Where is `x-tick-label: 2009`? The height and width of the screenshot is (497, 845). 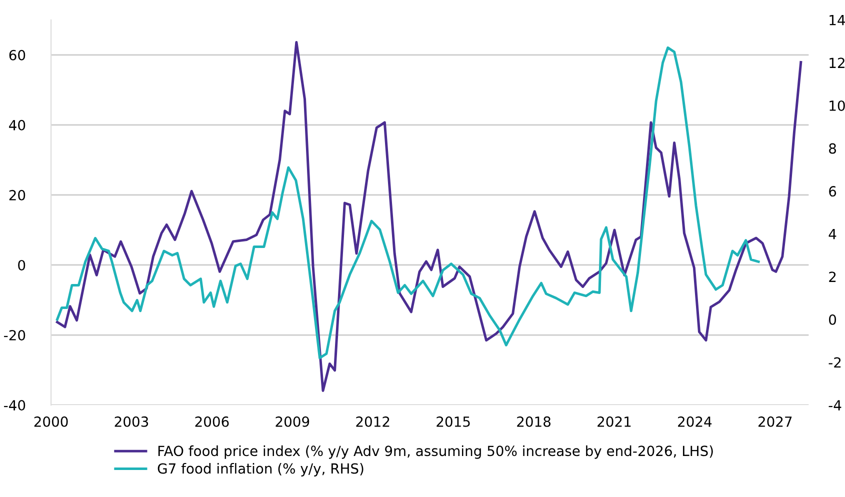 x-tick-label: 2009 is located at coordinates (293, 421).